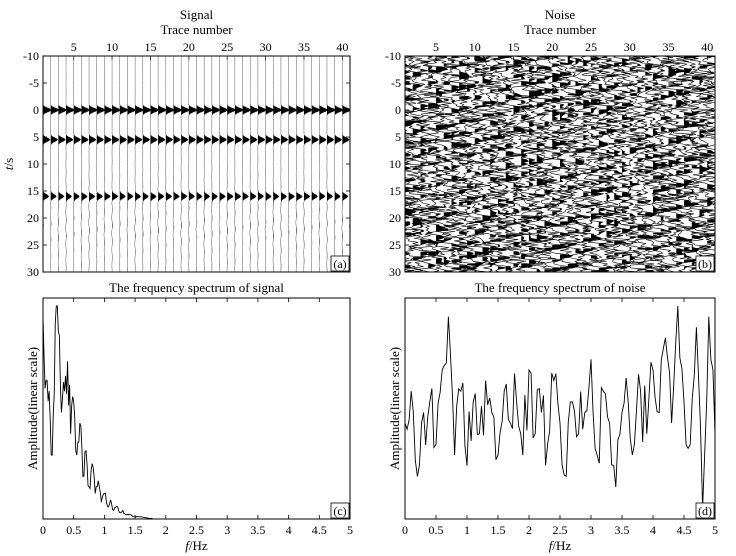 Image resolution: width=736 pixels, height=556 pixels. I want to click on y-tick-label: -5, so click(396, 83).